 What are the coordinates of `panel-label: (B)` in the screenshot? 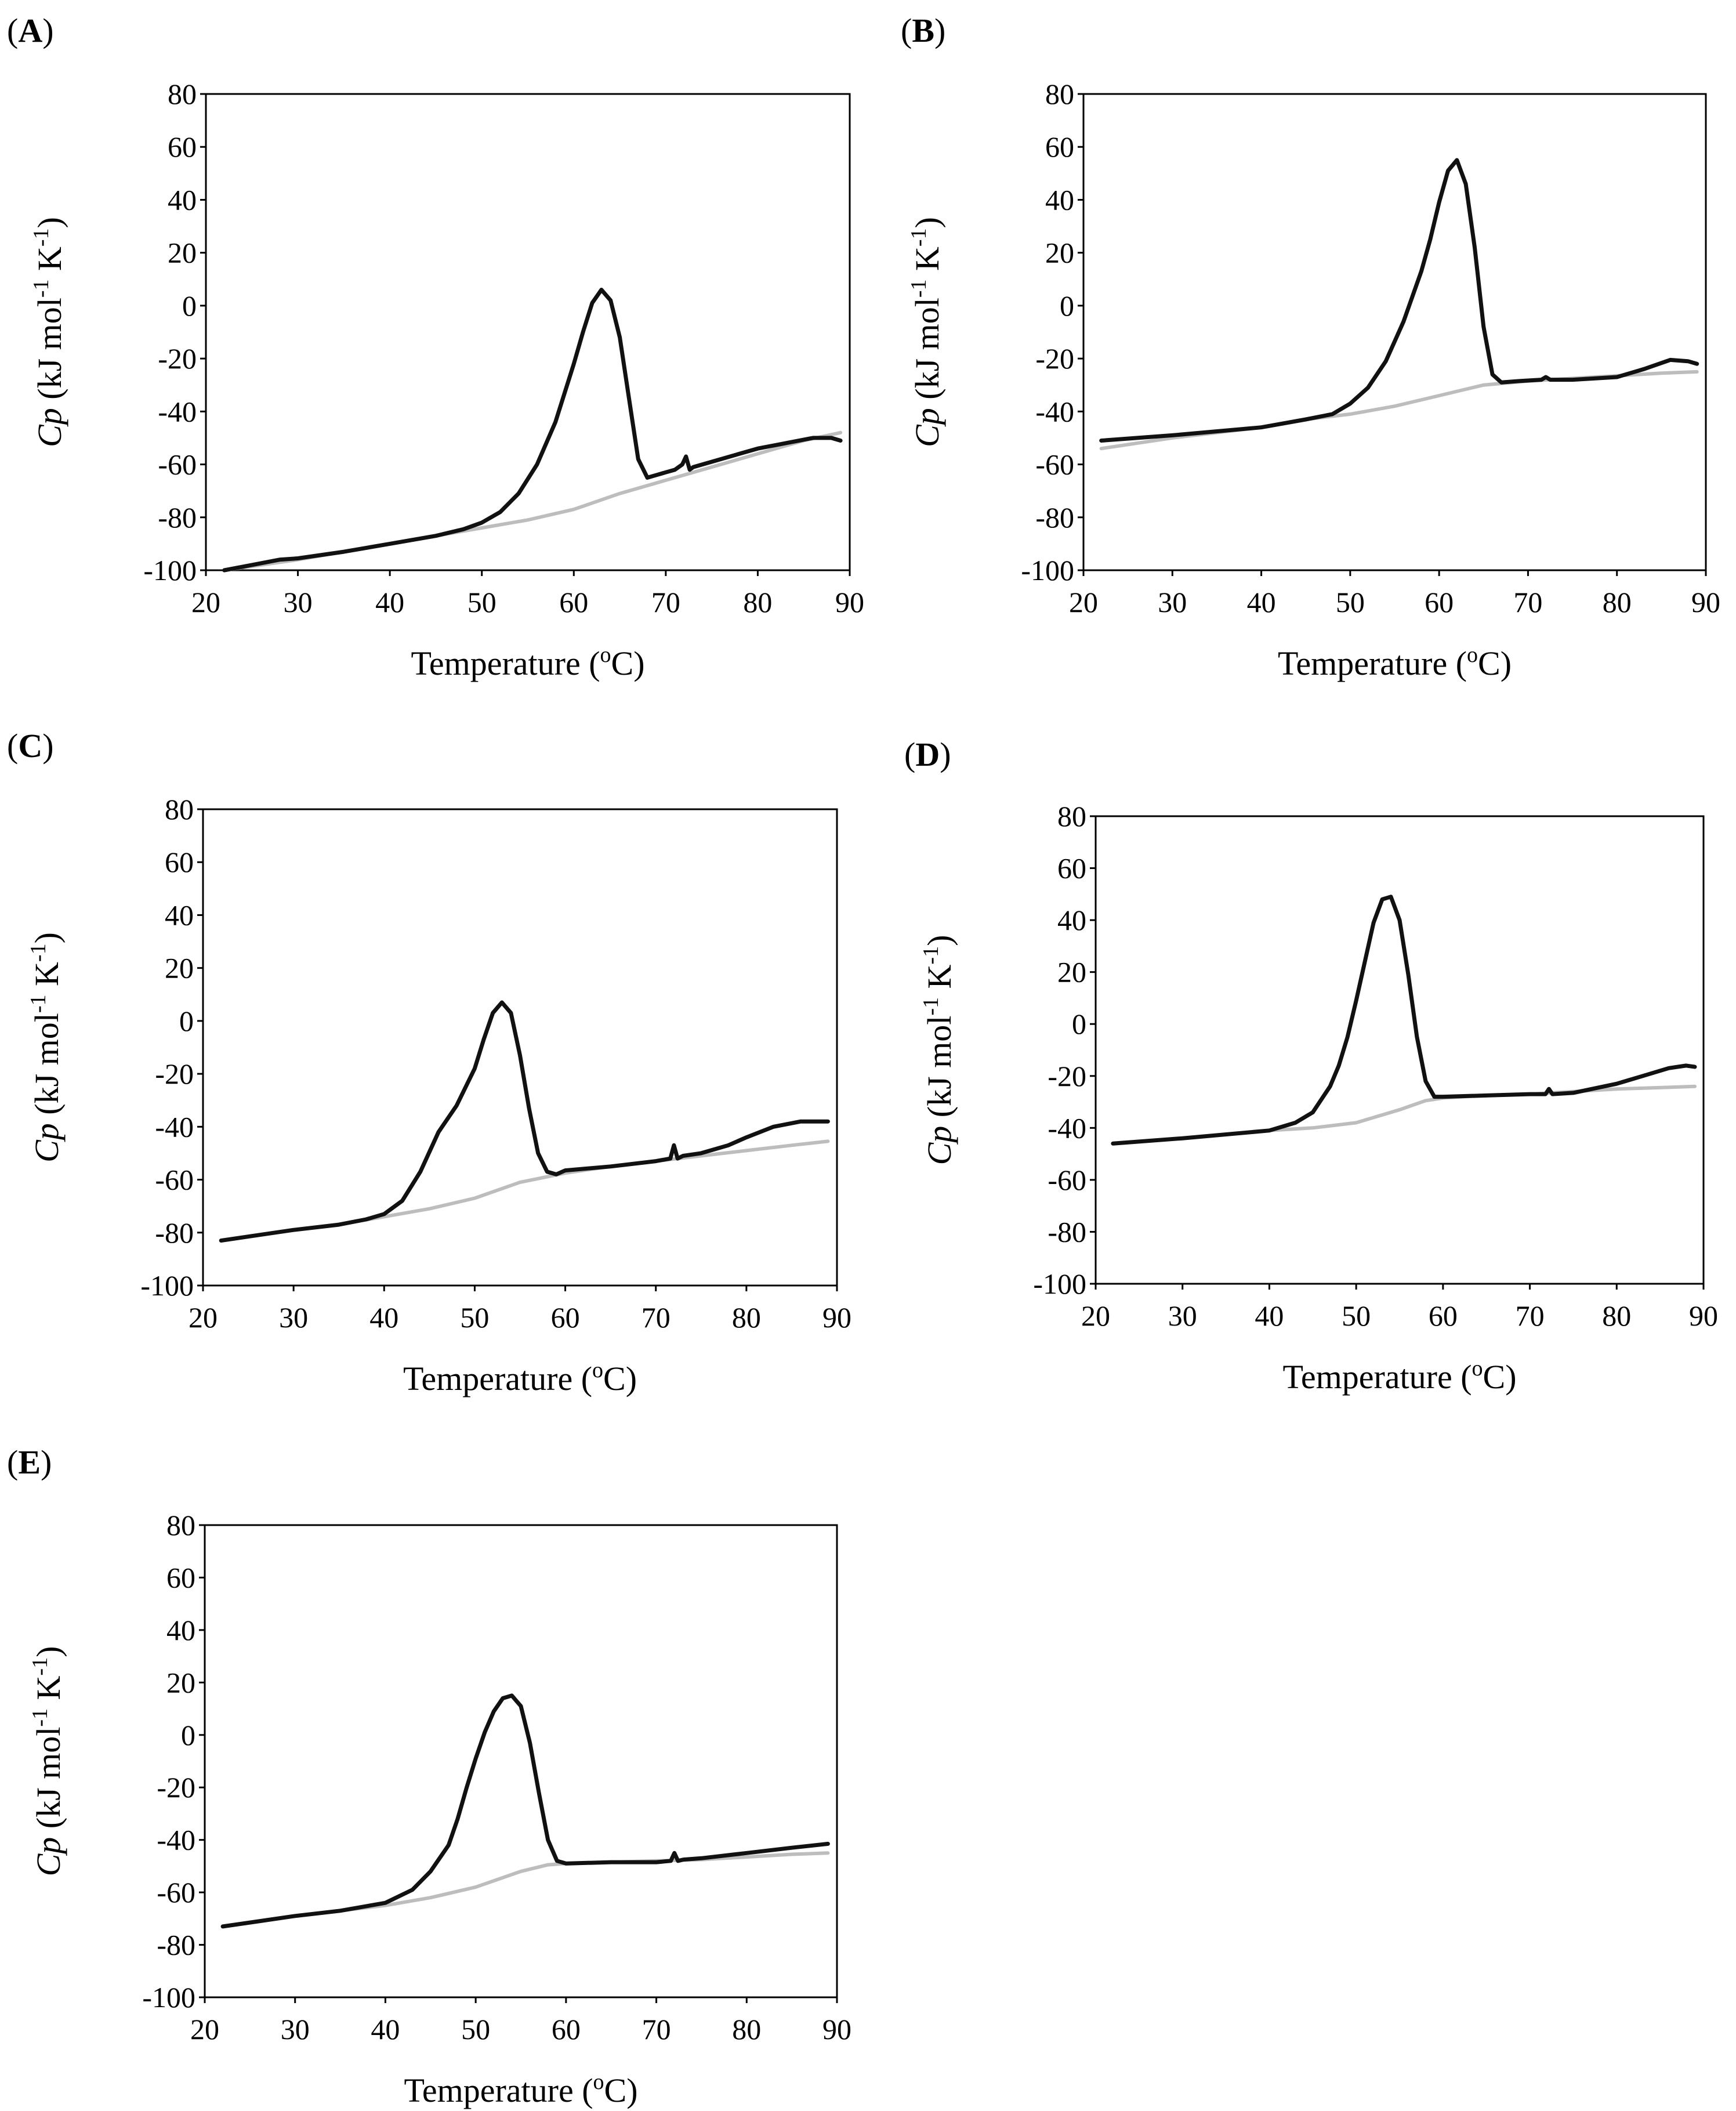 It's located at (923, 31).